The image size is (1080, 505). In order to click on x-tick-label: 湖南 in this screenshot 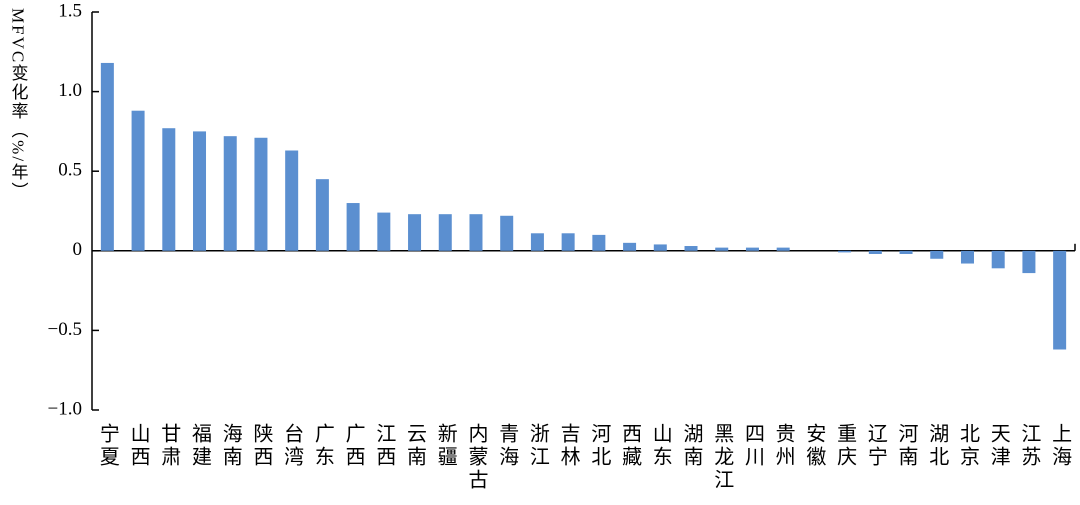, I will do `click(691, 446)`.